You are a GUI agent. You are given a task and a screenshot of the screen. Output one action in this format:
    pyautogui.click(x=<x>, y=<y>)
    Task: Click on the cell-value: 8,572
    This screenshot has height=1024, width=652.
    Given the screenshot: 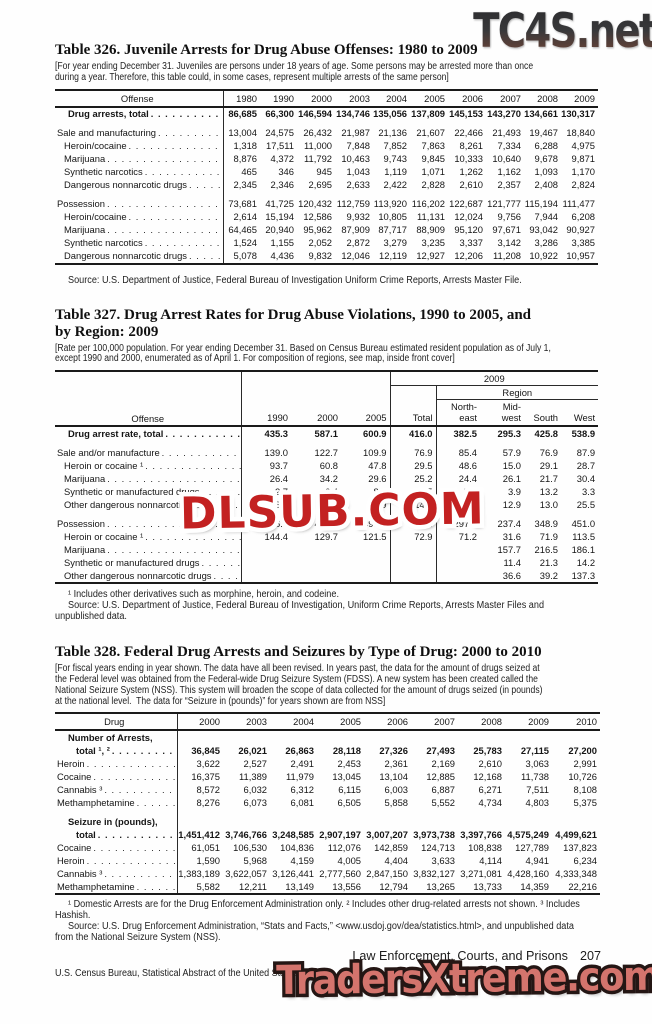 What is the action you would take?
    pyautogui.click(x=199, y=790)
    